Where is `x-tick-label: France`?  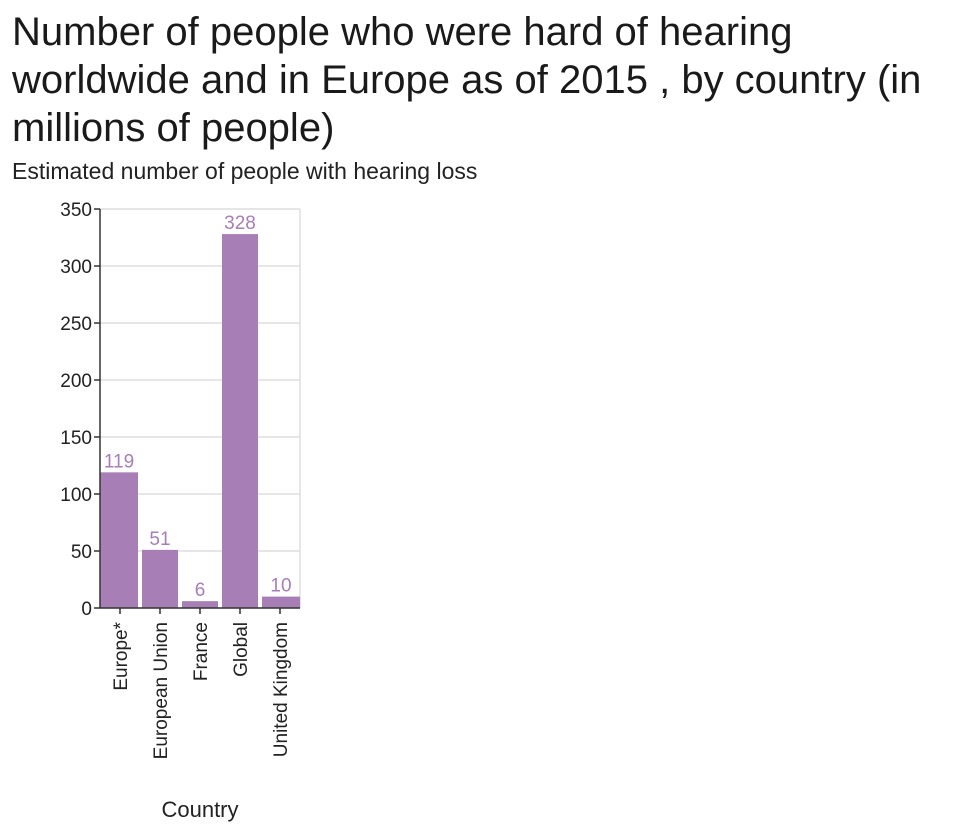
x-tick-label: France is located at coordinates (201, 651).